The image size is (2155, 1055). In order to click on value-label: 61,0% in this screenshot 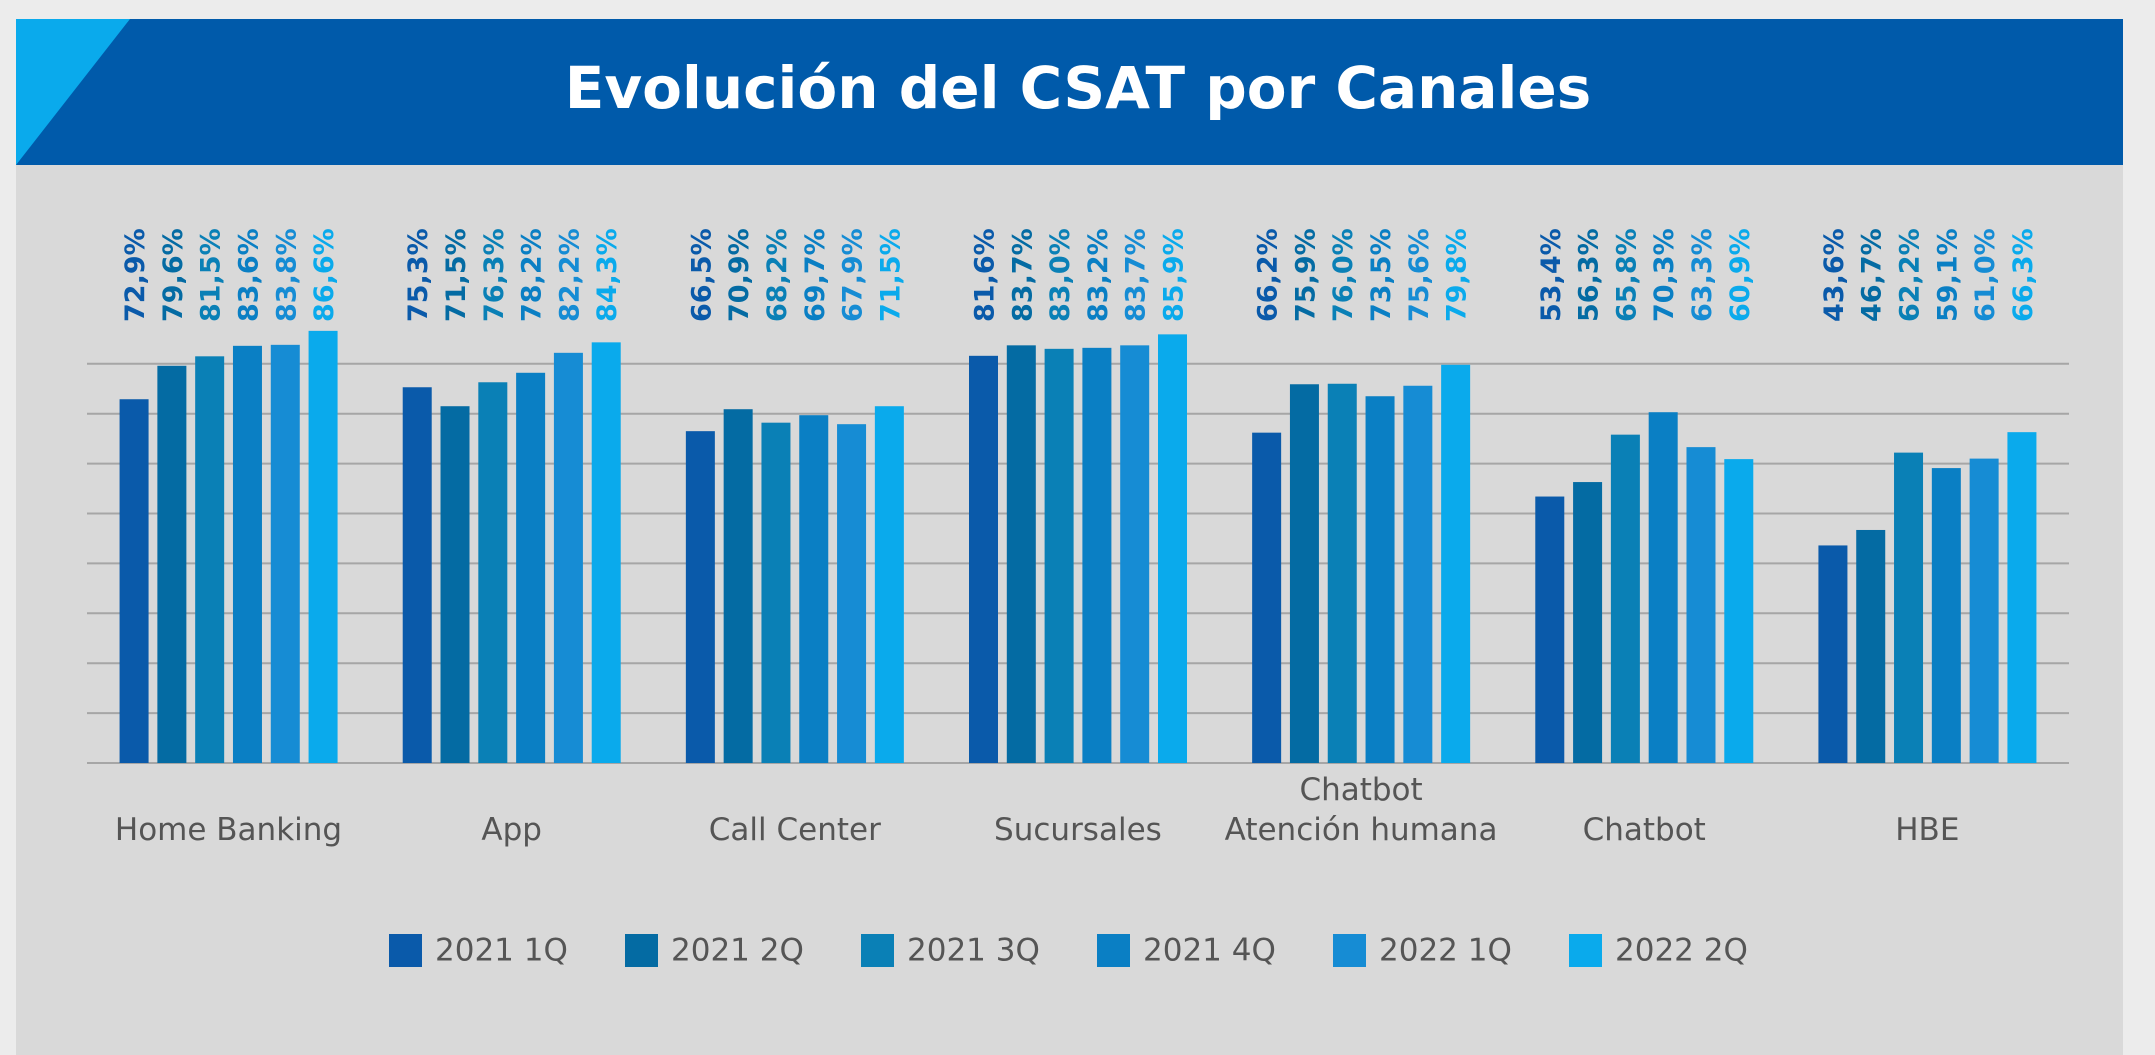, I will do `click(1985, 275)`.